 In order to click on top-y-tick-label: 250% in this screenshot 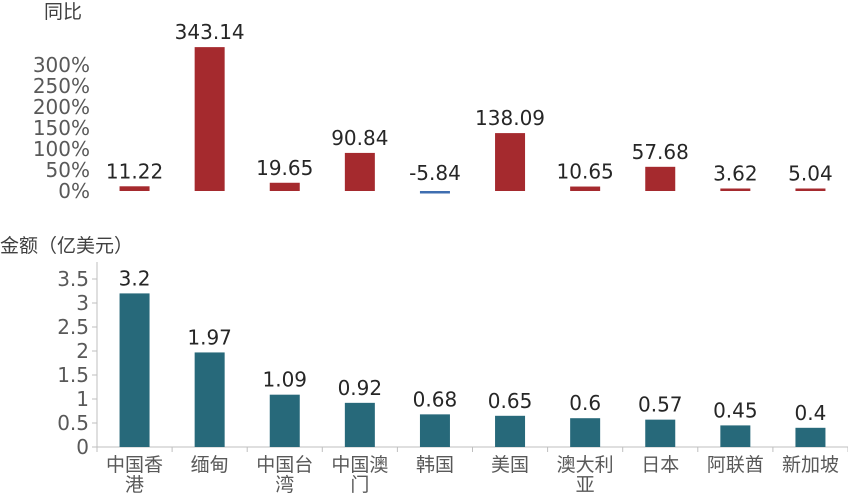, I will do `click(61, 86)`.